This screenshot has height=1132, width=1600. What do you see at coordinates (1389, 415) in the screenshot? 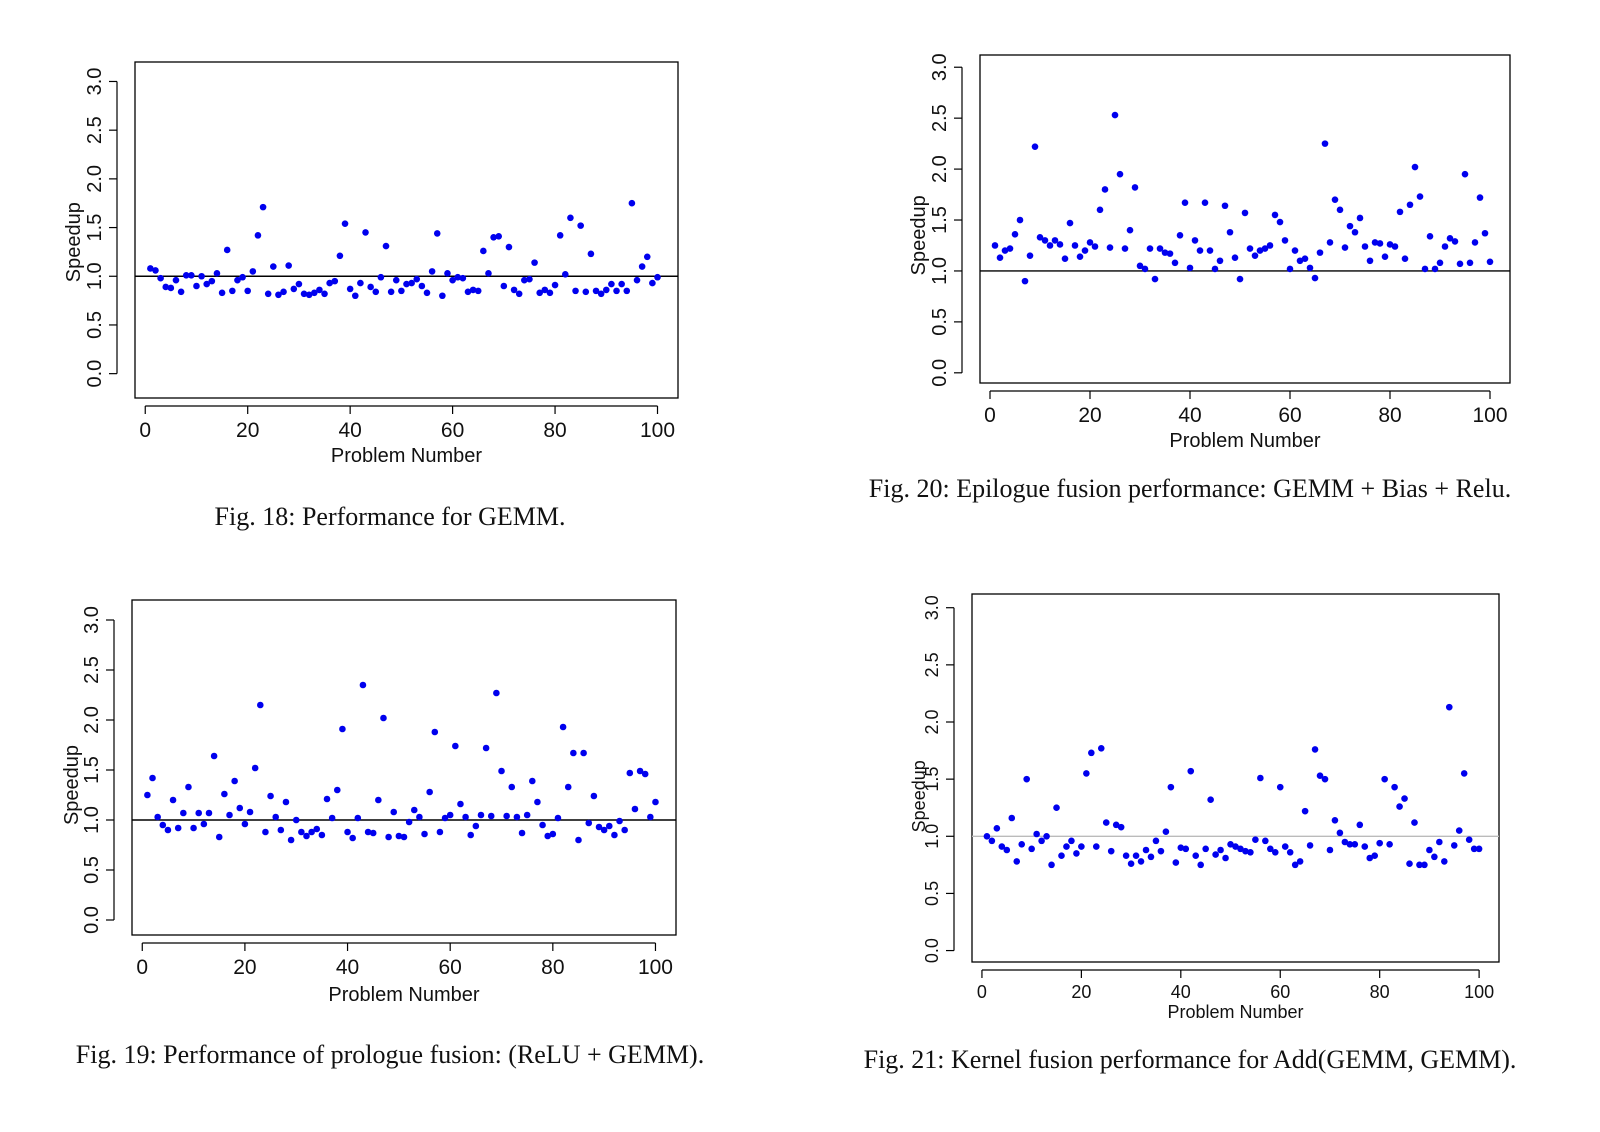
I see `x-tick-label: 80` at bounding box center [1389, 415].